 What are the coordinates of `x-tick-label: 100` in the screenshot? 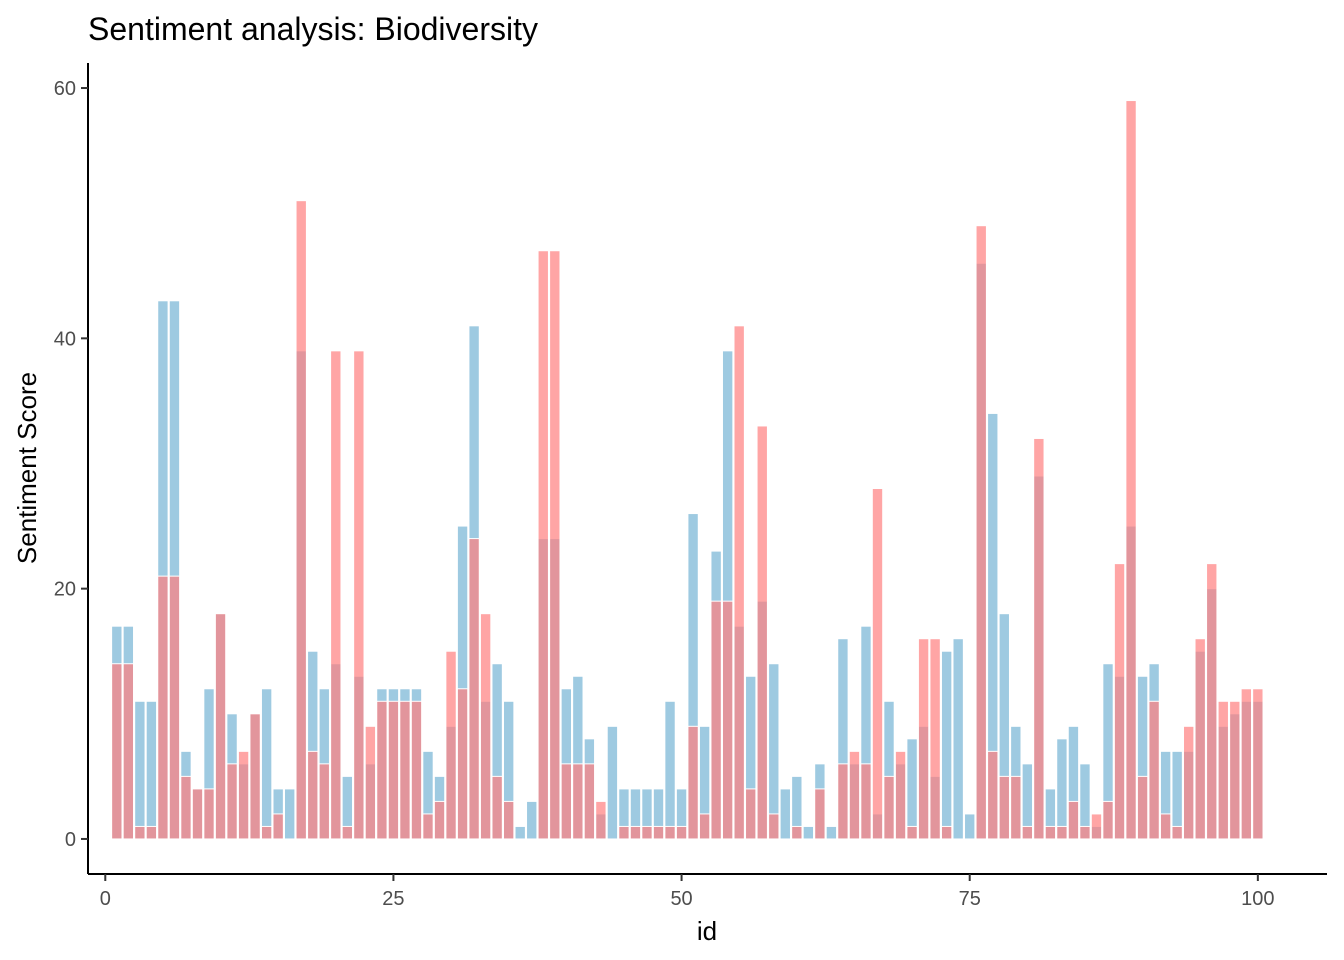 It's located at (1257, 899).